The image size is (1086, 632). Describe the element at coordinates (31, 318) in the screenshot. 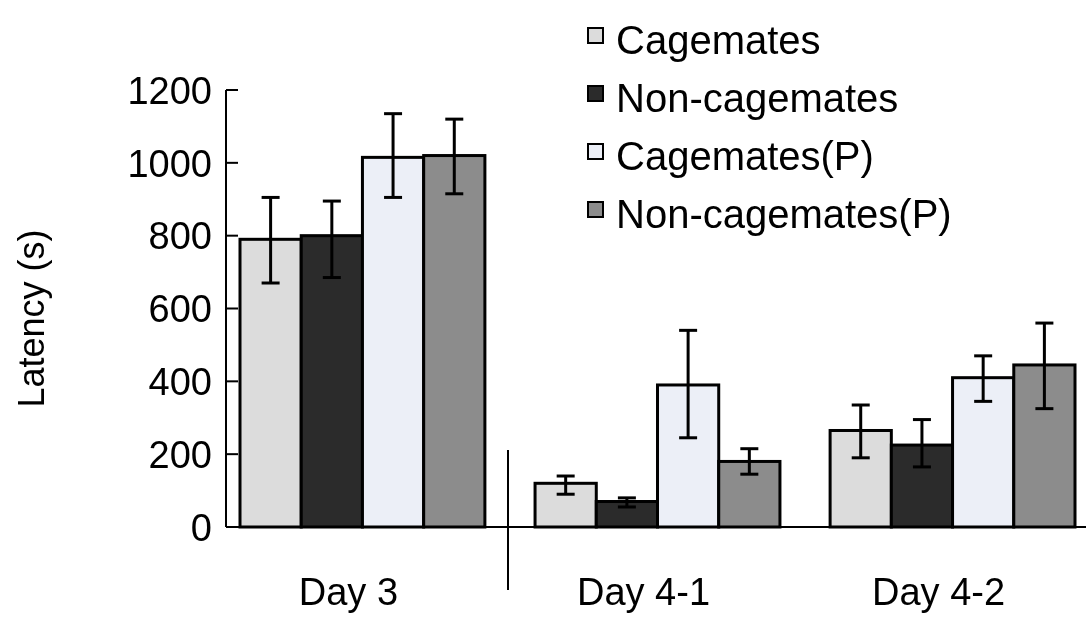

I see `y-axis-title: Latency (s)` at that location.